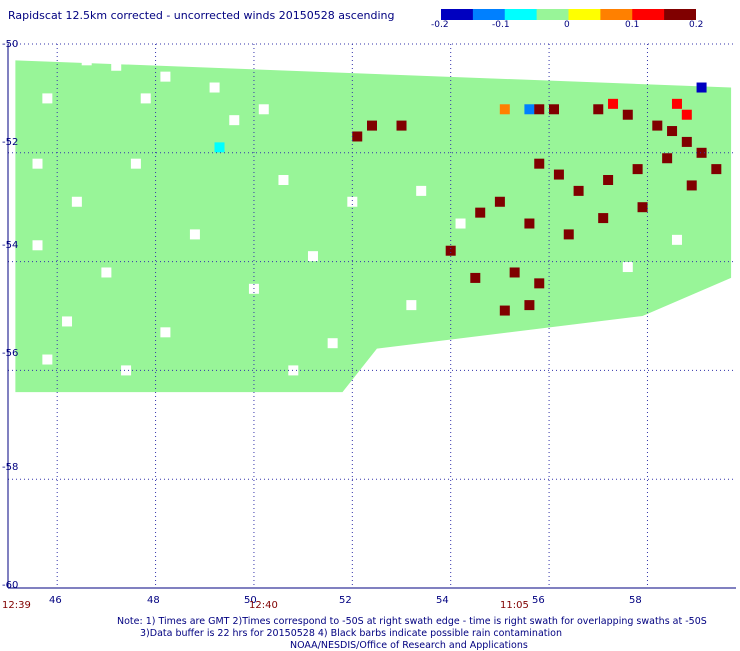 Image resolution: width=740 pixels, height=651 pixels. I want to click on lon-label: 54, so click(442, 600).